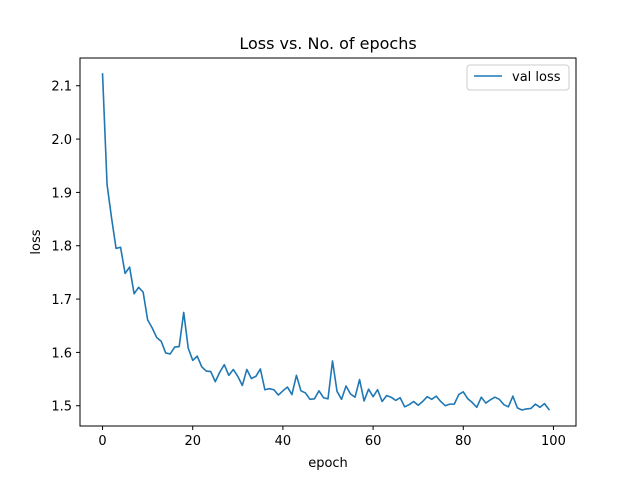 Image resolution: width=640 pixels, height=480 pixels. I want to click on x-axis: 0 20 40 60 80 100, so click(332, 437).